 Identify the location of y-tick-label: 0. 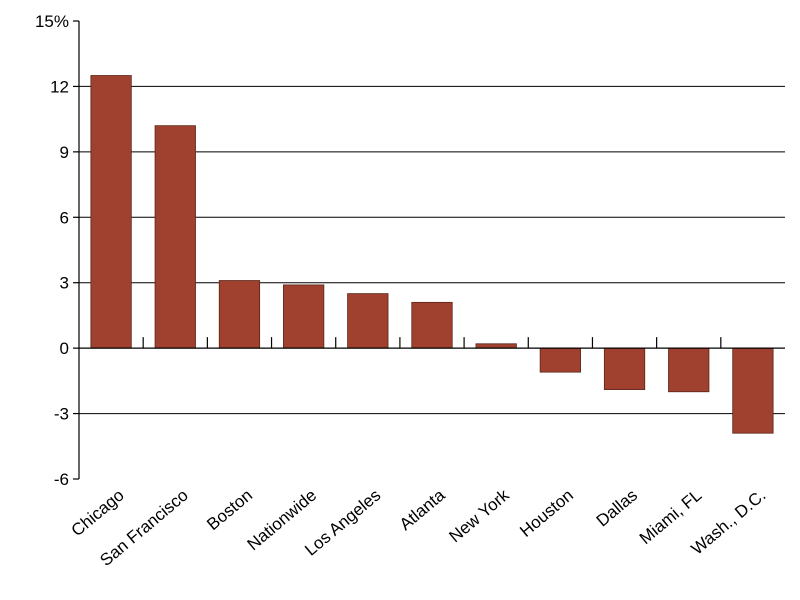
(64, 348).